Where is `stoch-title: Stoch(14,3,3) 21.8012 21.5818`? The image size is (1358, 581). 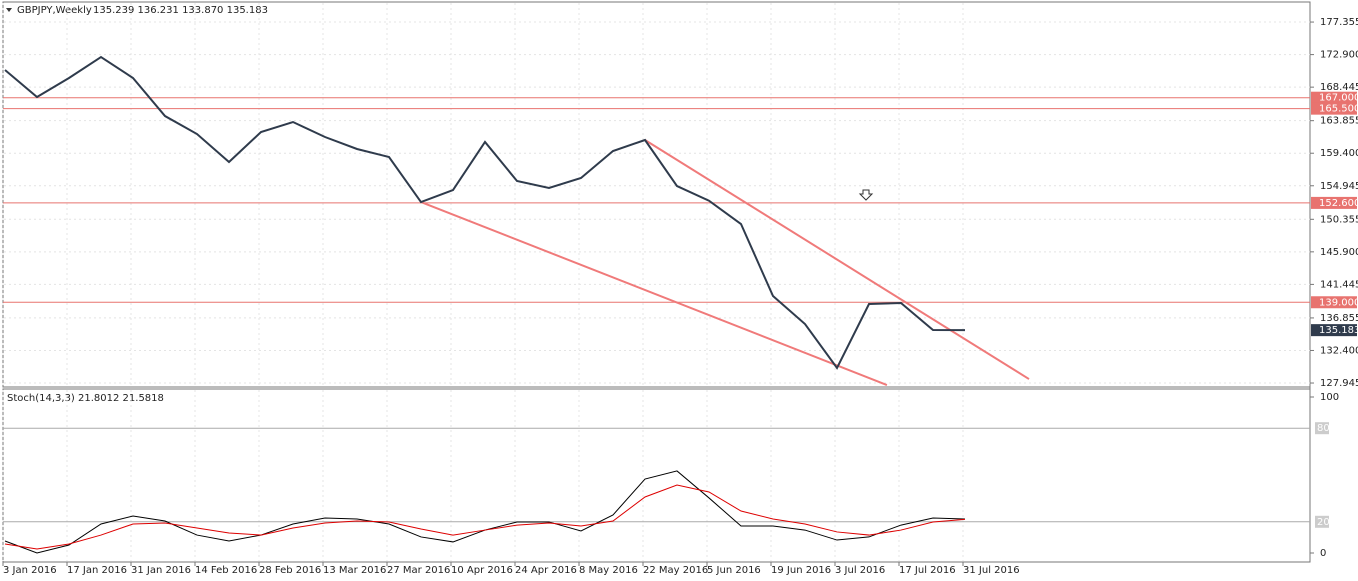
stoch-title: Stoch(14,3,3) 21.8012 21.5818 is located at coordinates (85, 398).